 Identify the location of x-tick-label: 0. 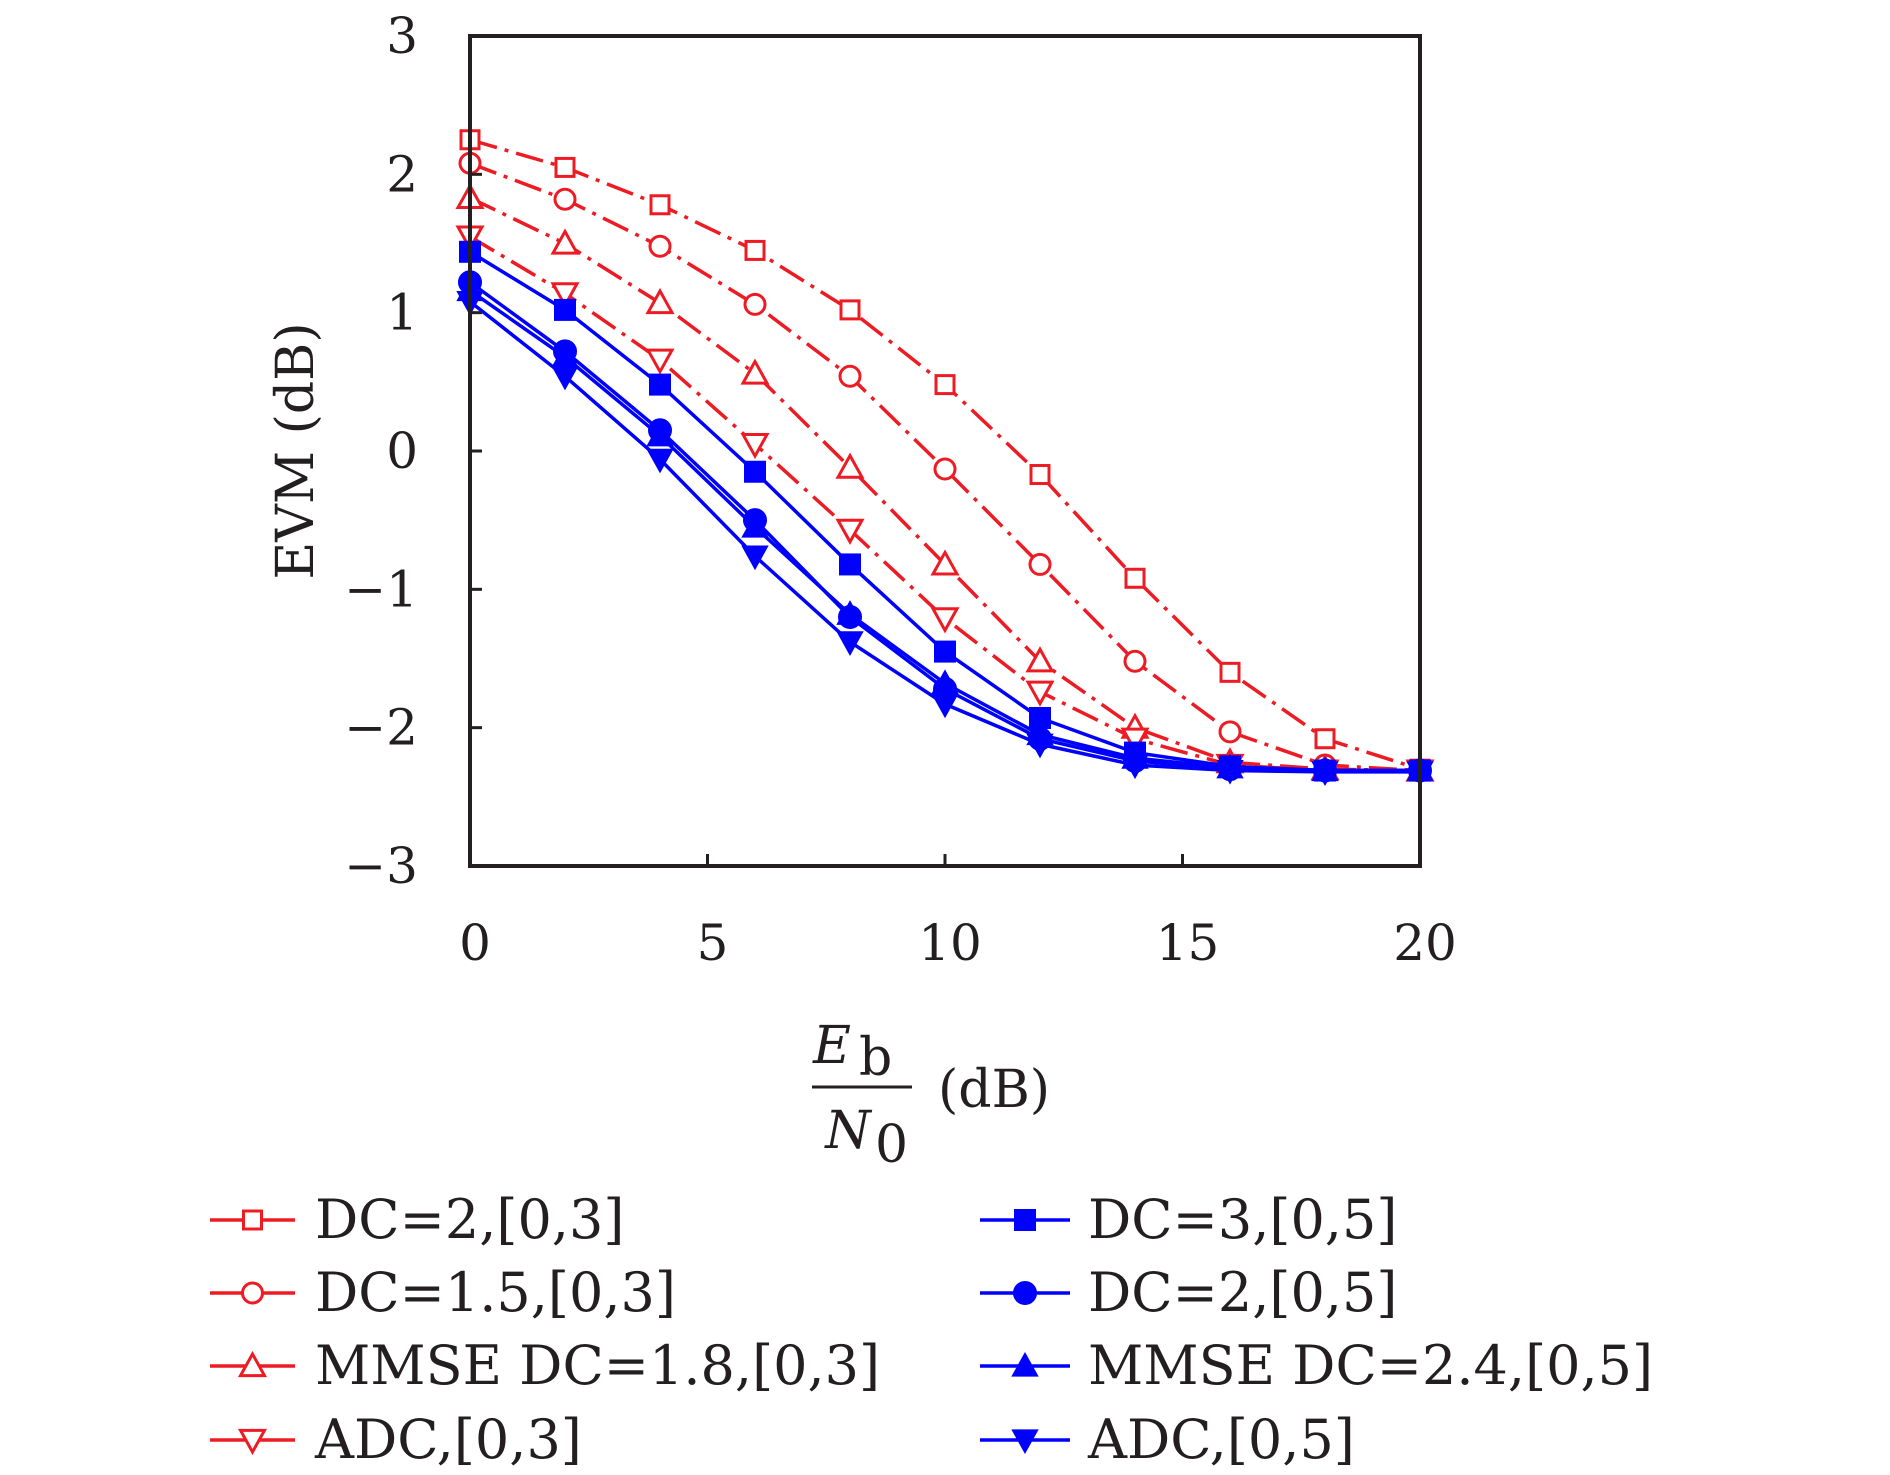
(475, 943).